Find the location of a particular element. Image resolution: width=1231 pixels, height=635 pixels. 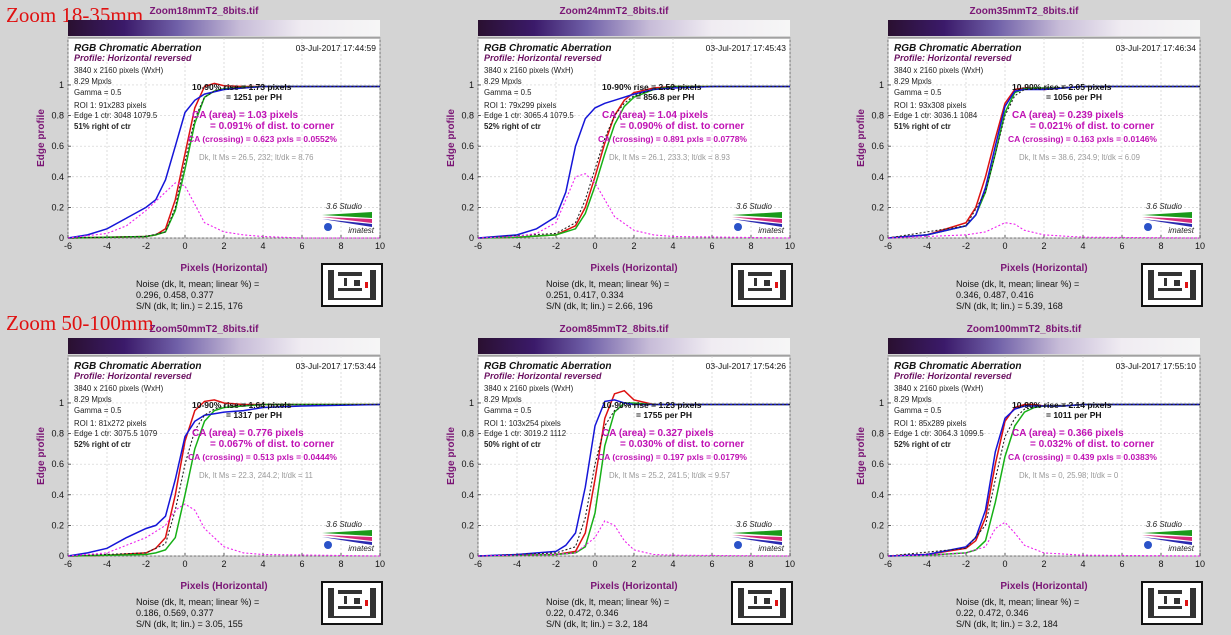

rise-per-ph: = 856.8 per PH is located at coordinates (665, 97).